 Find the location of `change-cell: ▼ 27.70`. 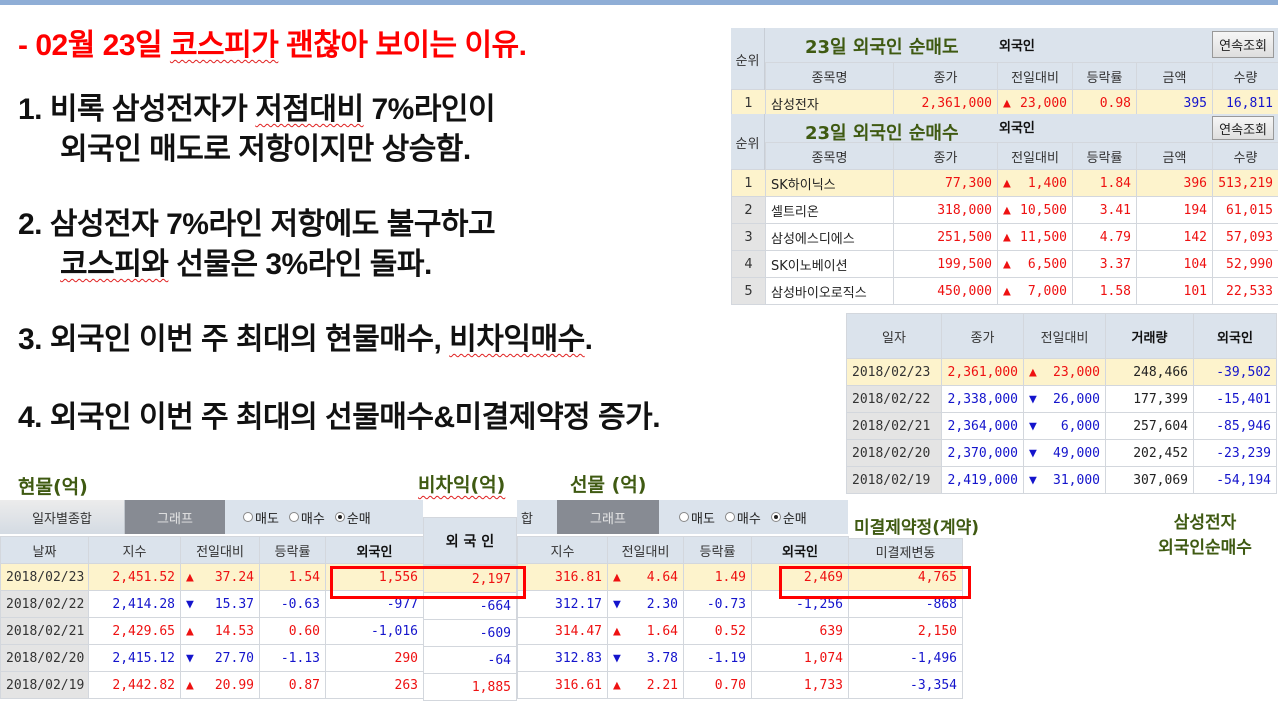

change-cell: ▼ 27.70 is located at coordinates (220, 658).